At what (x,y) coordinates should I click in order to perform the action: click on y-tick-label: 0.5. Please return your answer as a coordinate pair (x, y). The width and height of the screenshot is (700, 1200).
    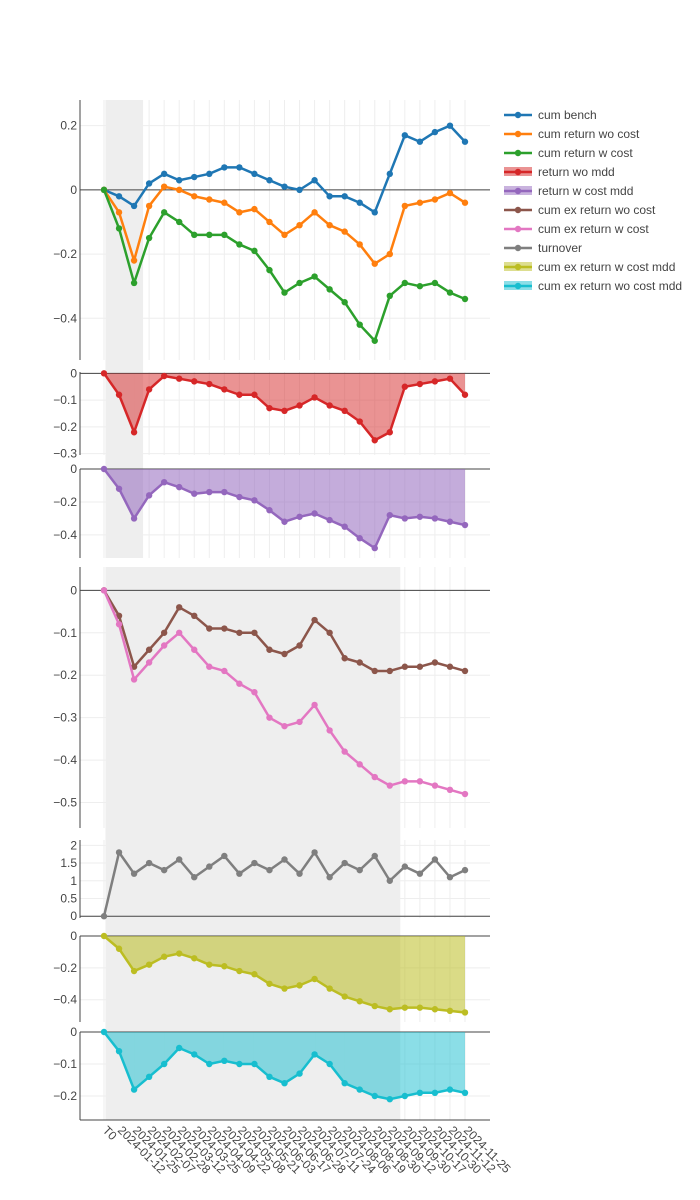
    Looking at the image, I should click on (68, 899).